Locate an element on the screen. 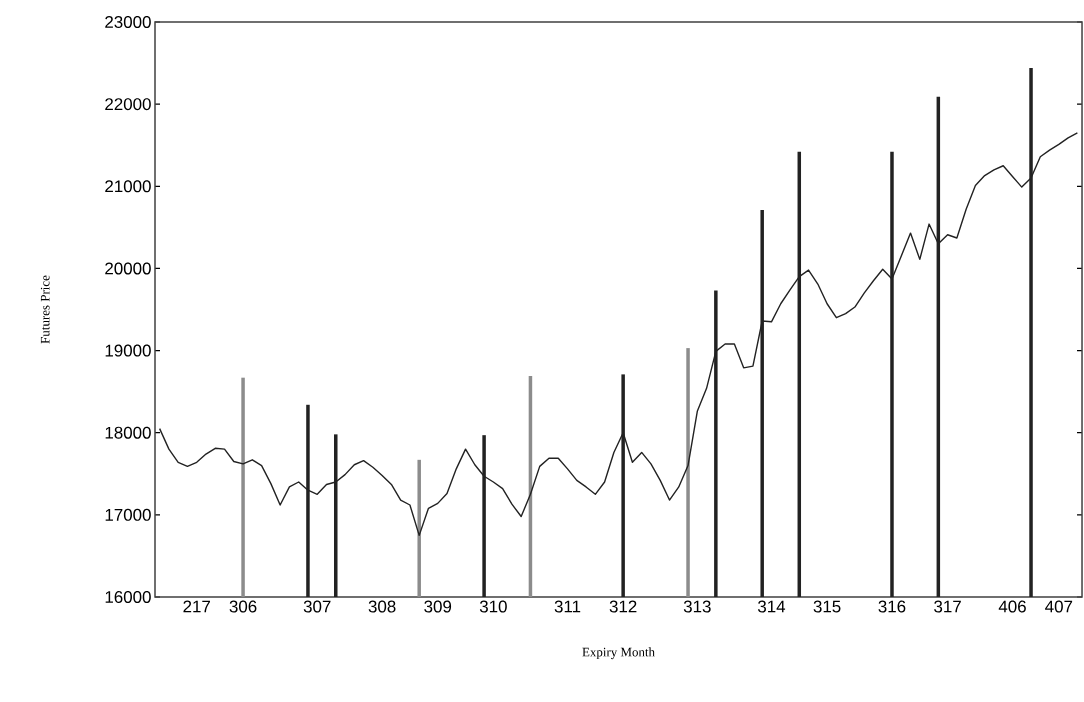  y-tick-label: 21000 is located at coordinates (128, 186).